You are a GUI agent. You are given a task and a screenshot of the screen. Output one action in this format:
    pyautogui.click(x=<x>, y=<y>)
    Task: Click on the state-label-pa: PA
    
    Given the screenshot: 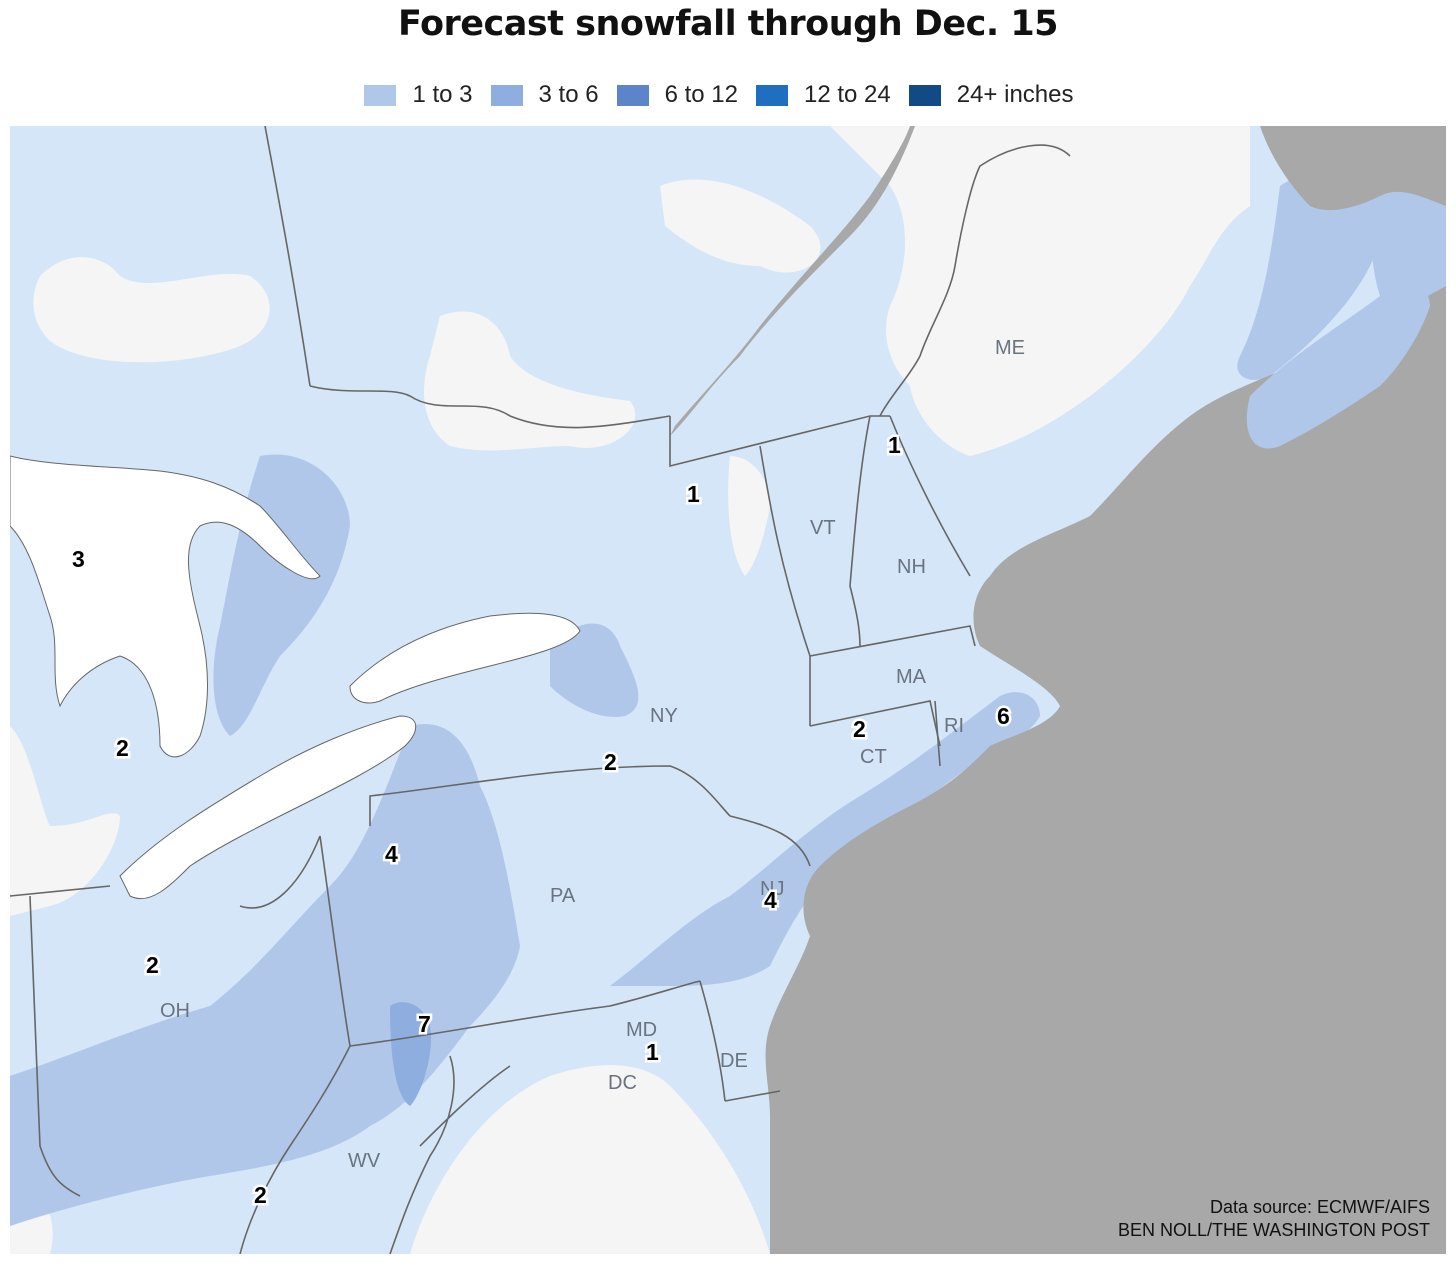 What is the action you would take?
    pyautogui.click(x=563, y=896)
    